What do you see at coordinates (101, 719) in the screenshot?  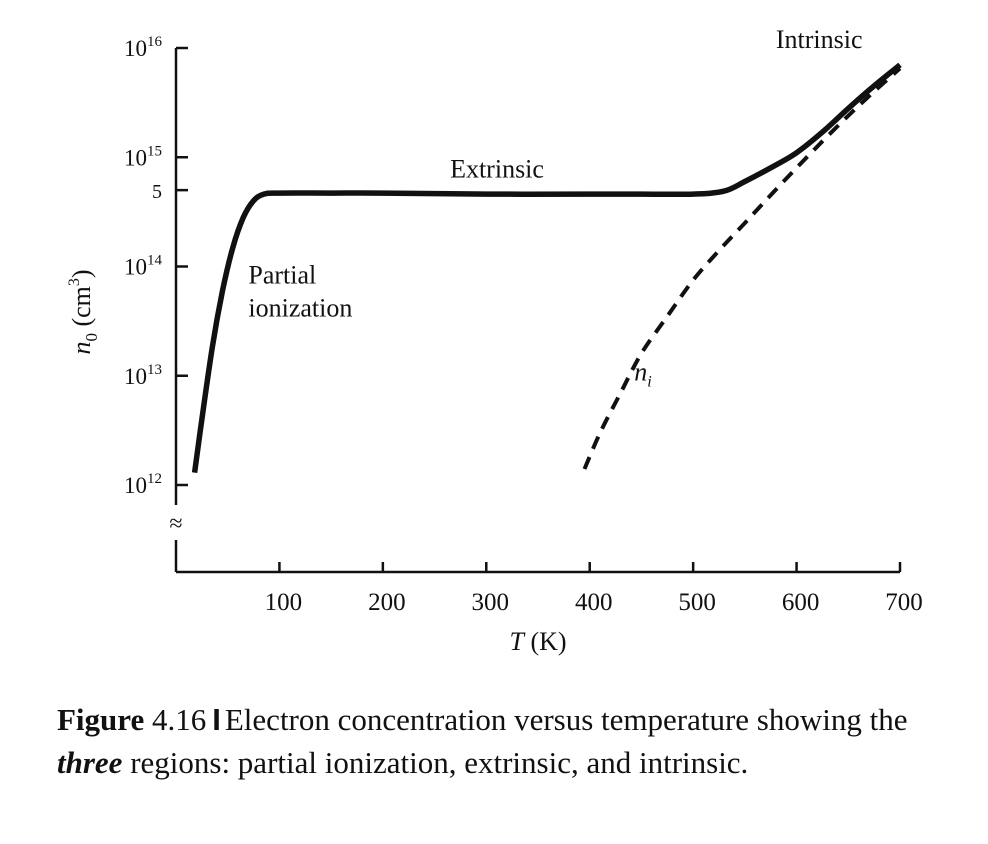 I see `caption-label: Figure` at bounding box center [101, 719].